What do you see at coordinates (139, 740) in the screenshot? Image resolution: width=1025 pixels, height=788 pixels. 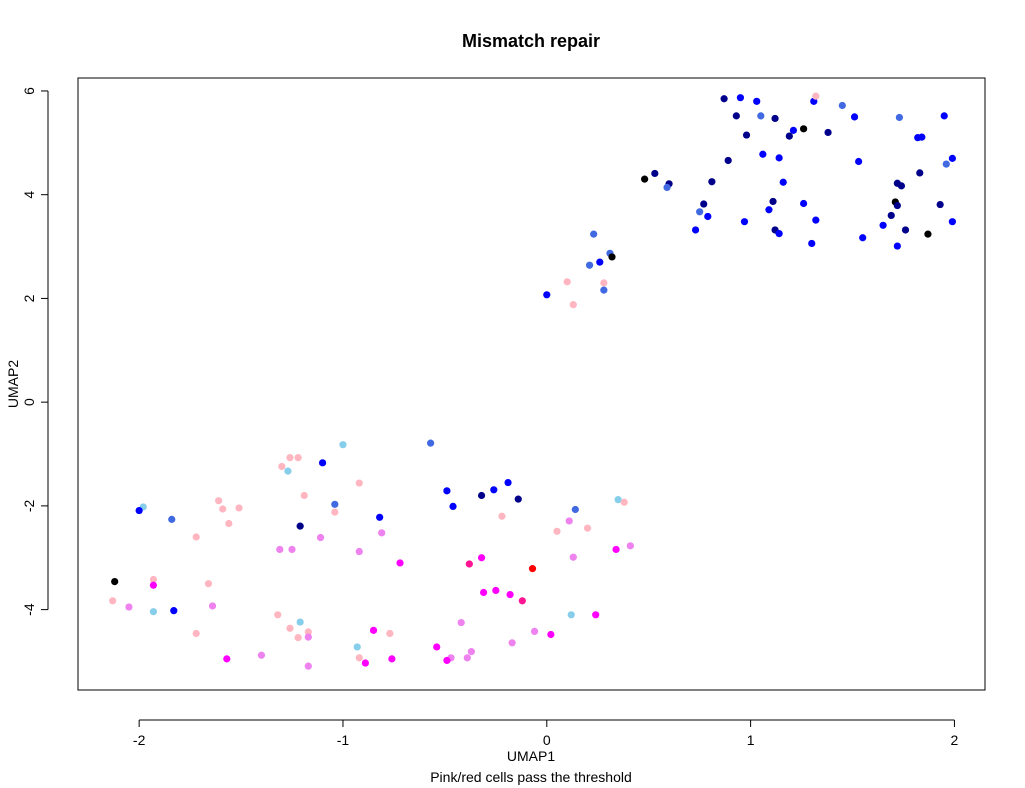 I see `x-tick-label: -2` at bounding box center [139, 740].